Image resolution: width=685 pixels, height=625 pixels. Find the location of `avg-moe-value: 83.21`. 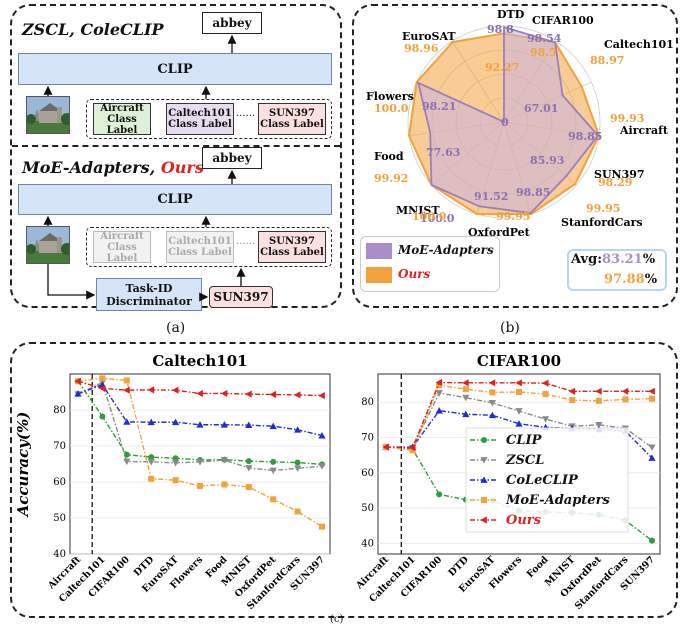

avg-moe-value: 83.21 is located at coordinates (622, 259).